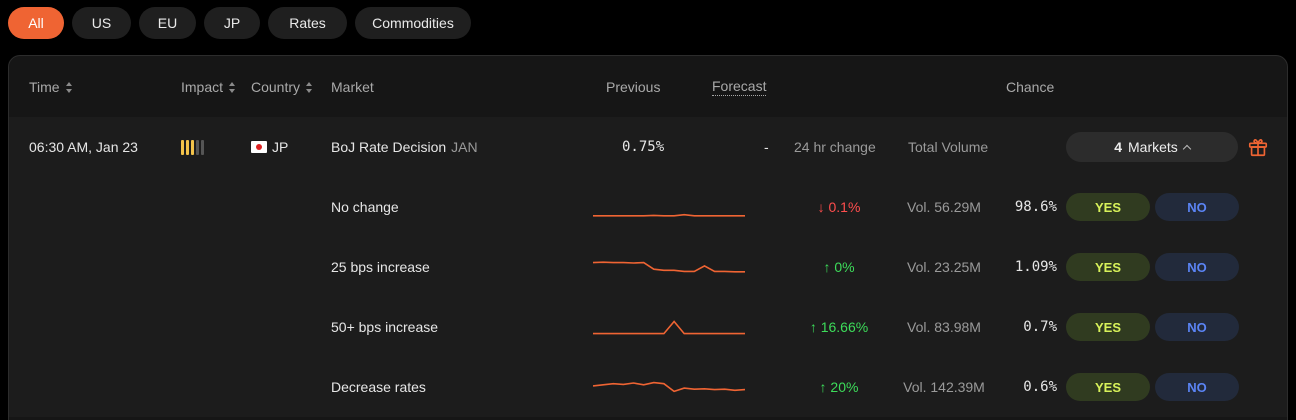  What do you see at coordinates (202, 87) in the screenshot?
I see `header-impact: Impact` at bounding box center [202, 87].